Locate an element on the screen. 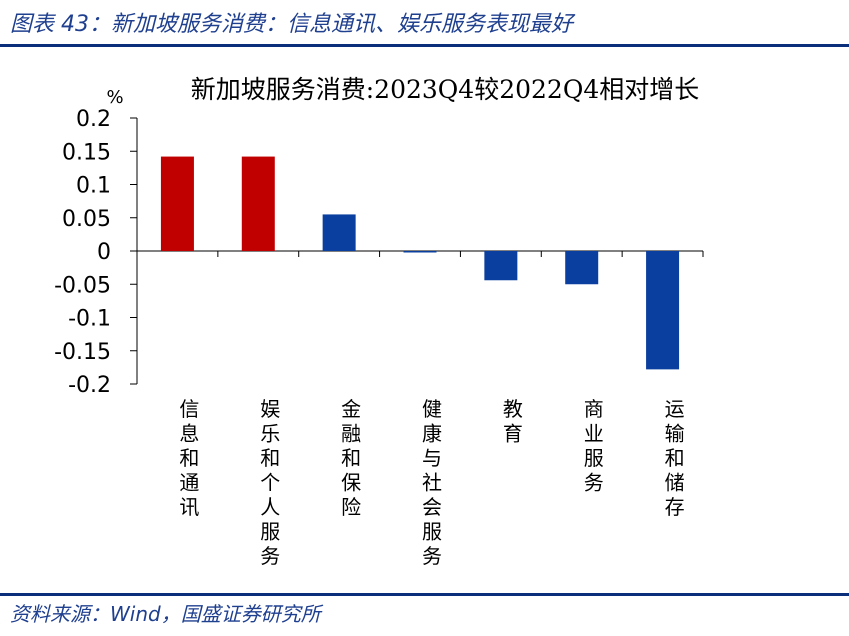 Image resolution: width=849 pixels, height=636 pixels. y-tick-label: -0.15 is located at coordinates (82, 352).